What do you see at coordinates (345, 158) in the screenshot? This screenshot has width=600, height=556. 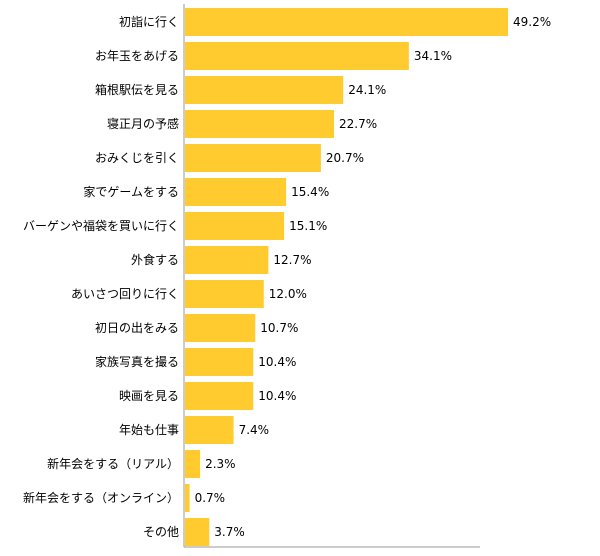 I see `value-label-5: 20.7%` at bounding box center [345, 158].